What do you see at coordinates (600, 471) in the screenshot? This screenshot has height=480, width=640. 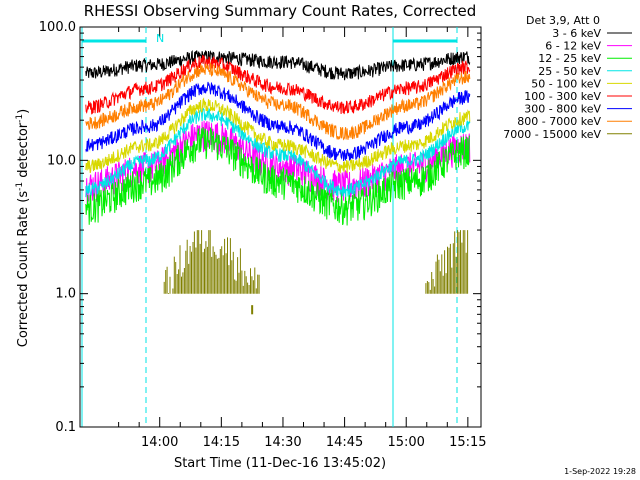 I see `footer-date: 1-Sep-2022 19:28` at bounding box center [600, 471].